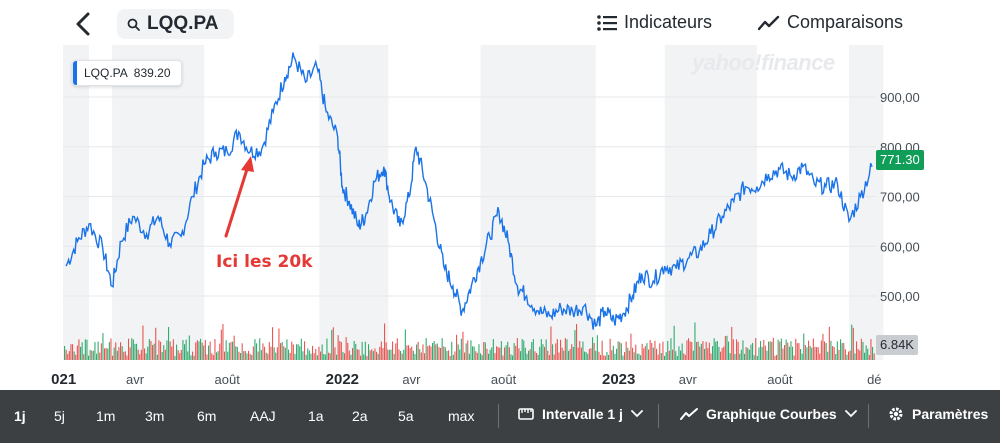 This screenshot has height=443, width=1000. What do you see at coordinates (360, 416) in the screenshot?
I see `range-2a: 2a` at bounding box center [360, 416].